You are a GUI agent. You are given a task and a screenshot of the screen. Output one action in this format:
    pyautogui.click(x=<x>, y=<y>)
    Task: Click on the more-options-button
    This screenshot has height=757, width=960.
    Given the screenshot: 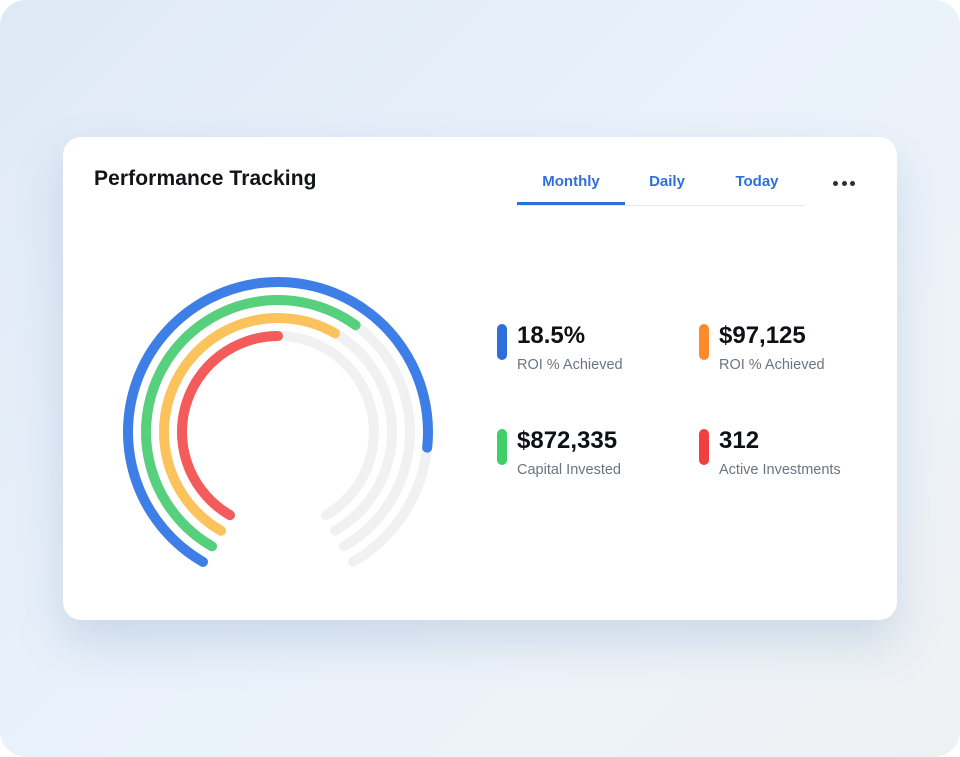 What is the action you would take?
    pyautogui.click(x=844, y=183)
    